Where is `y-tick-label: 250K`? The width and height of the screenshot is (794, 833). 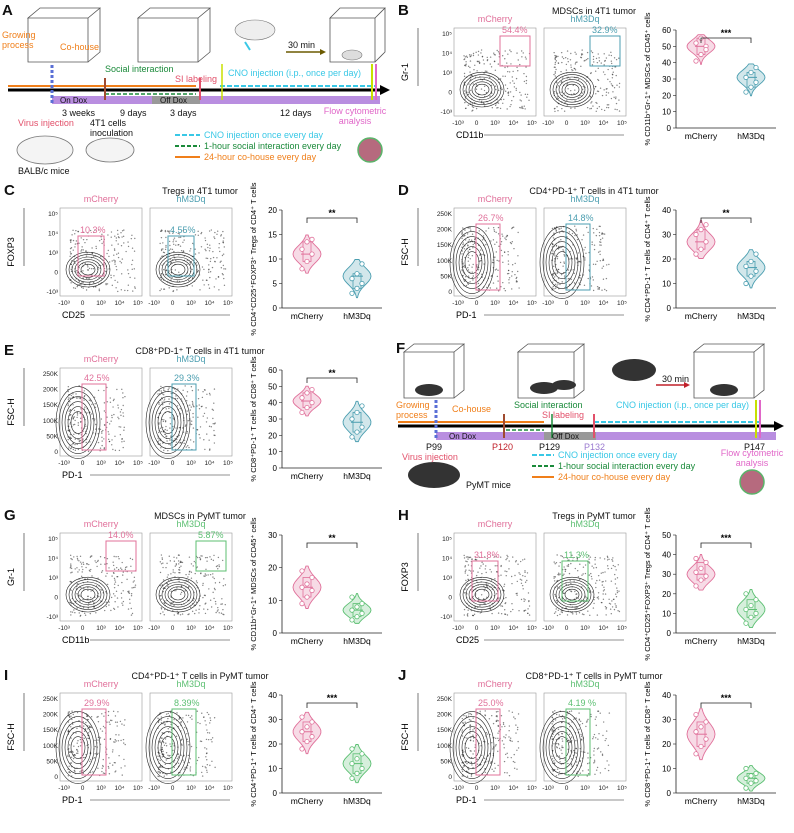
y-tick-label: 250K is located at coordinates (445, 699).